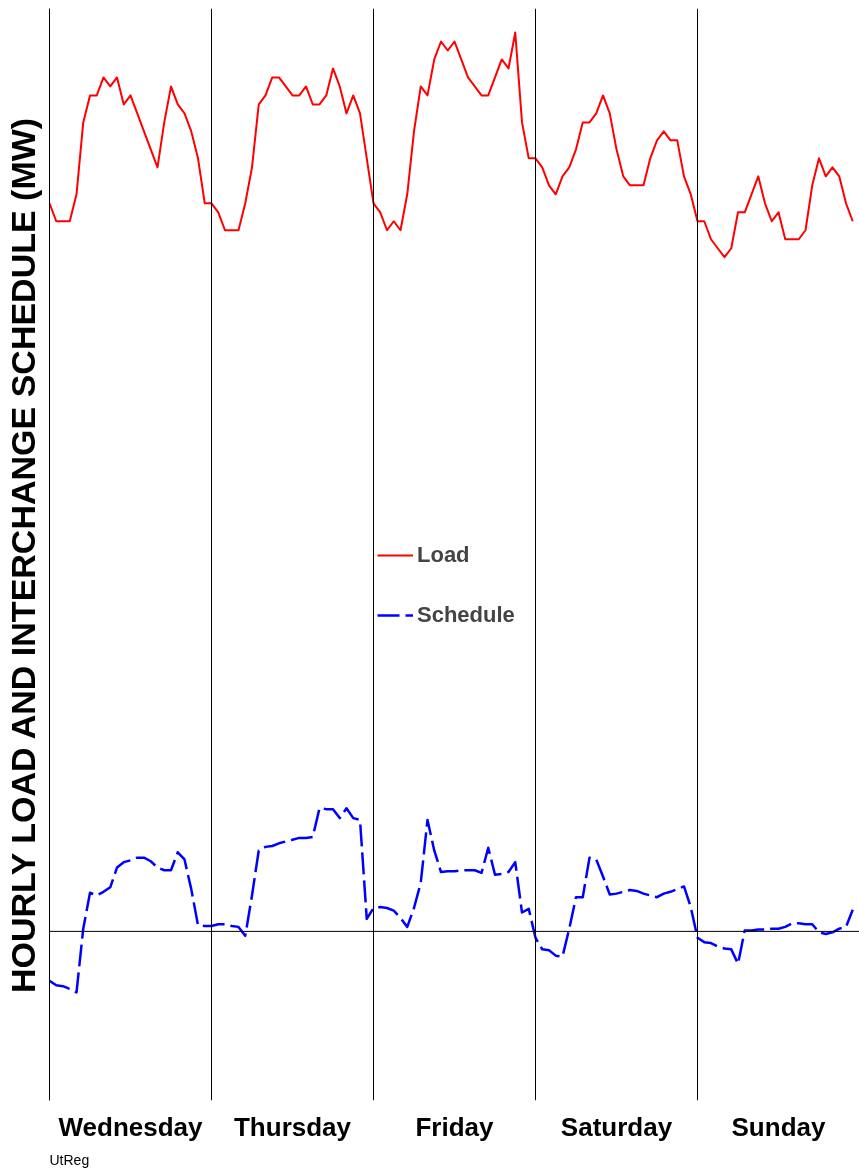 This screenshot has width=859, height=1172. Describe the element at coordinates (455, 1126) in the screenshot. I see `x-tick-label: Friday` at that location.